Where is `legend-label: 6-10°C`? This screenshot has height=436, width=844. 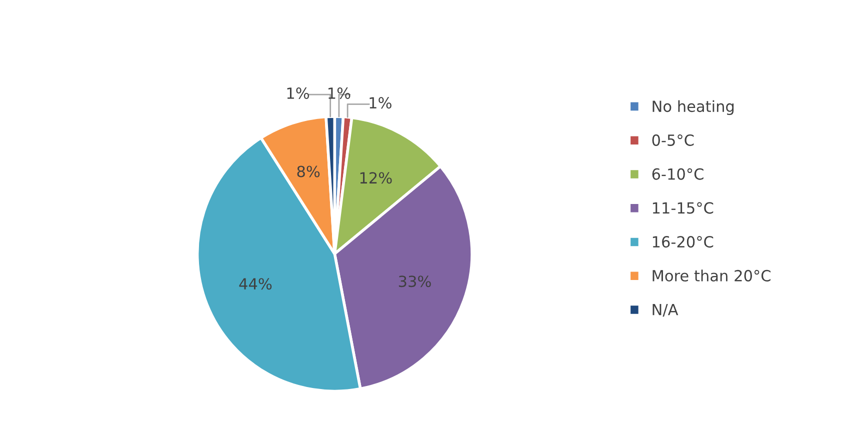 legend-label: 6-10°C is located at coordinates (678, 174).